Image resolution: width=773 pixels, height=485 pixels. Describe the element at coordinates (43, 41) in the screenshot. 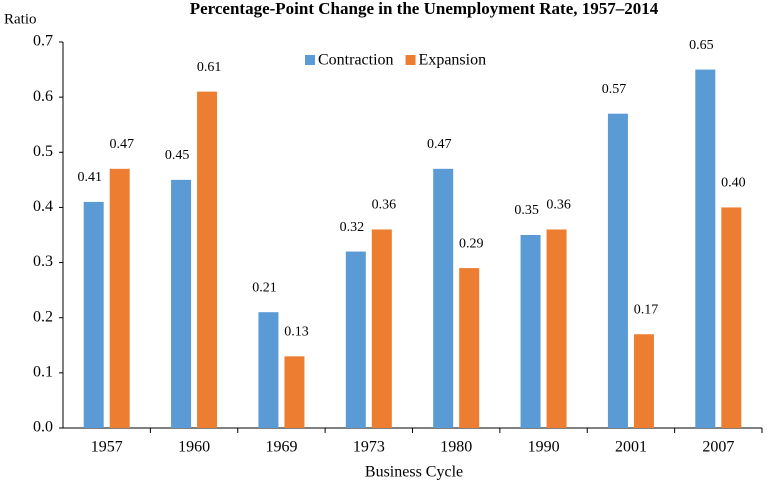

I see `y-tick-label: 0.7` at that location.